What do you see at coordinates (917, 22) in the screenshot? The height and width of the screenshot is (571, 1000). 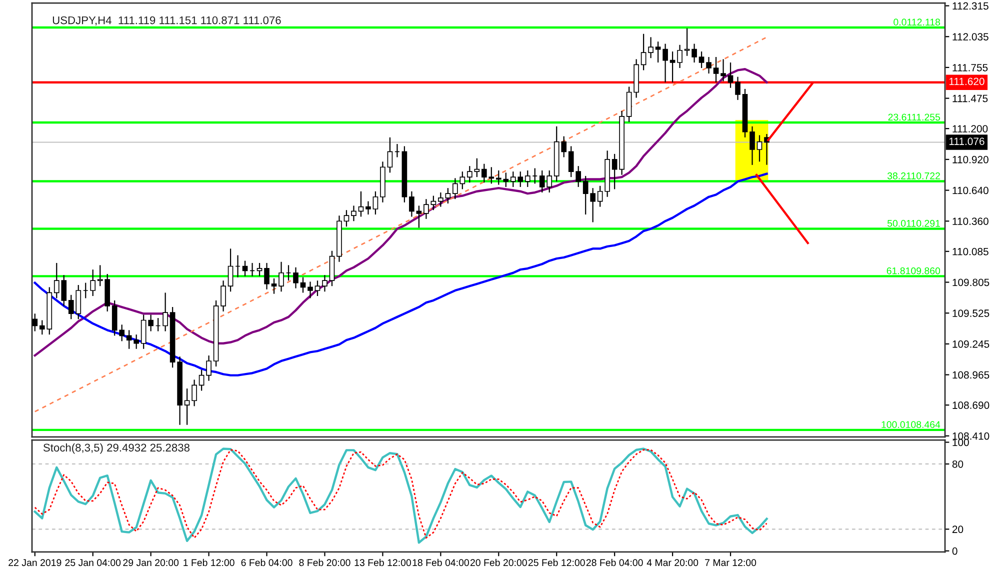 I see `ref-line-label: 0.0112.118` at bounding box center [917, 22].